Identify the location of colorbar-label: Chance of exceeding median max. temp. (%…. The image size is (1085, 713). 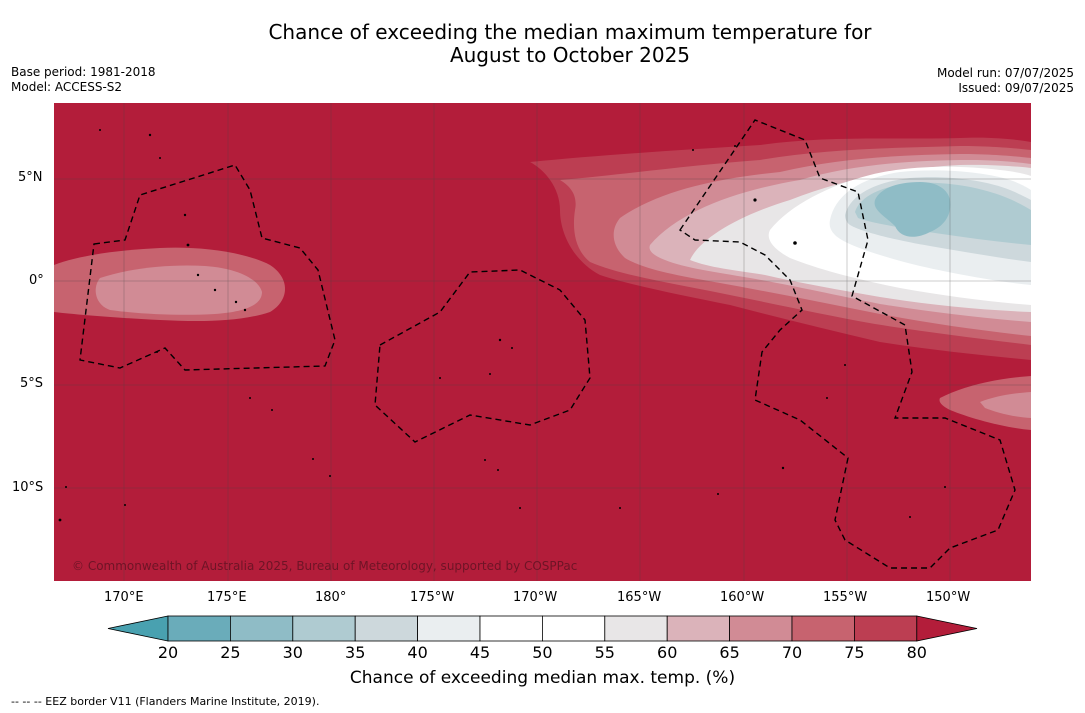
(542, 678).